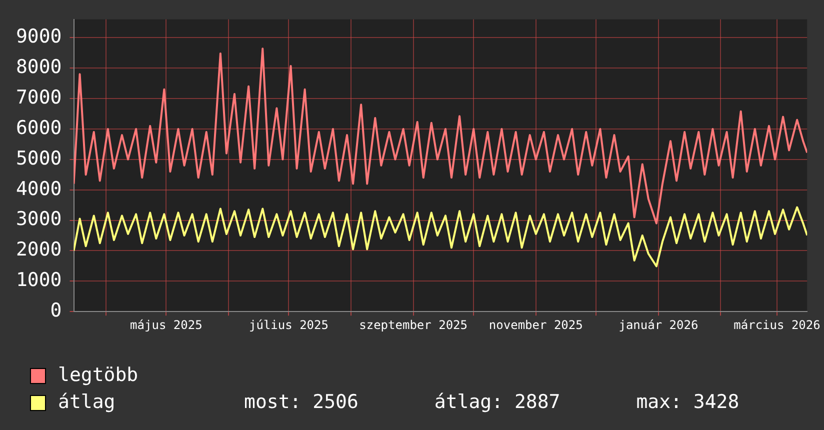 The width and height of the screenshot is (824, 430). What do you see at coordinates (39, 158) in the screenshot?
I see `y-tick-label: 5000` at bounding box center [39, 158].